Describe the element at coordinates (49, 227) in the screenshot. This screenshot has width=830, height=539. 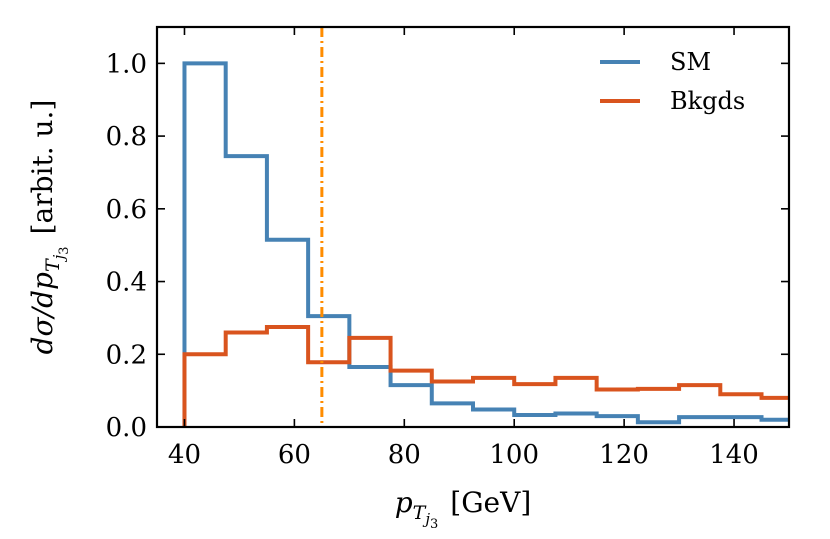
I see `y-axis-label: dσ/dpTj3[arbit. u.]` at that location.